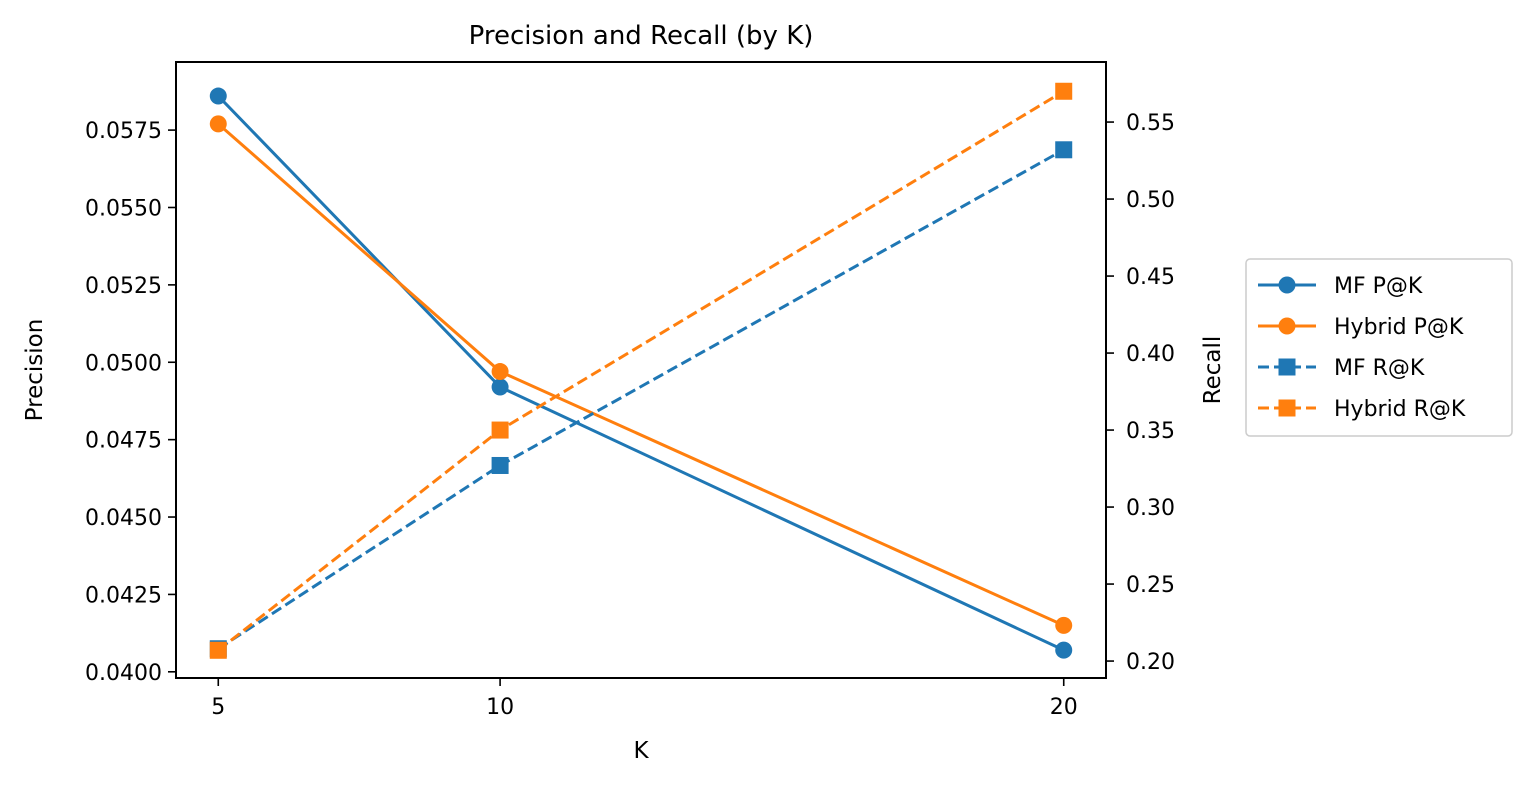  Describe the element at coordinates (1379, 368) in the screenshot. I see `legend-label: MF R@K` at that location.